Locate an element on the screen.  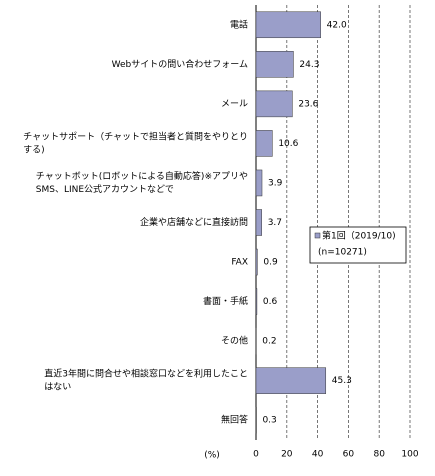
legend-note: (n=10271) is located at coordinates (342, 253).